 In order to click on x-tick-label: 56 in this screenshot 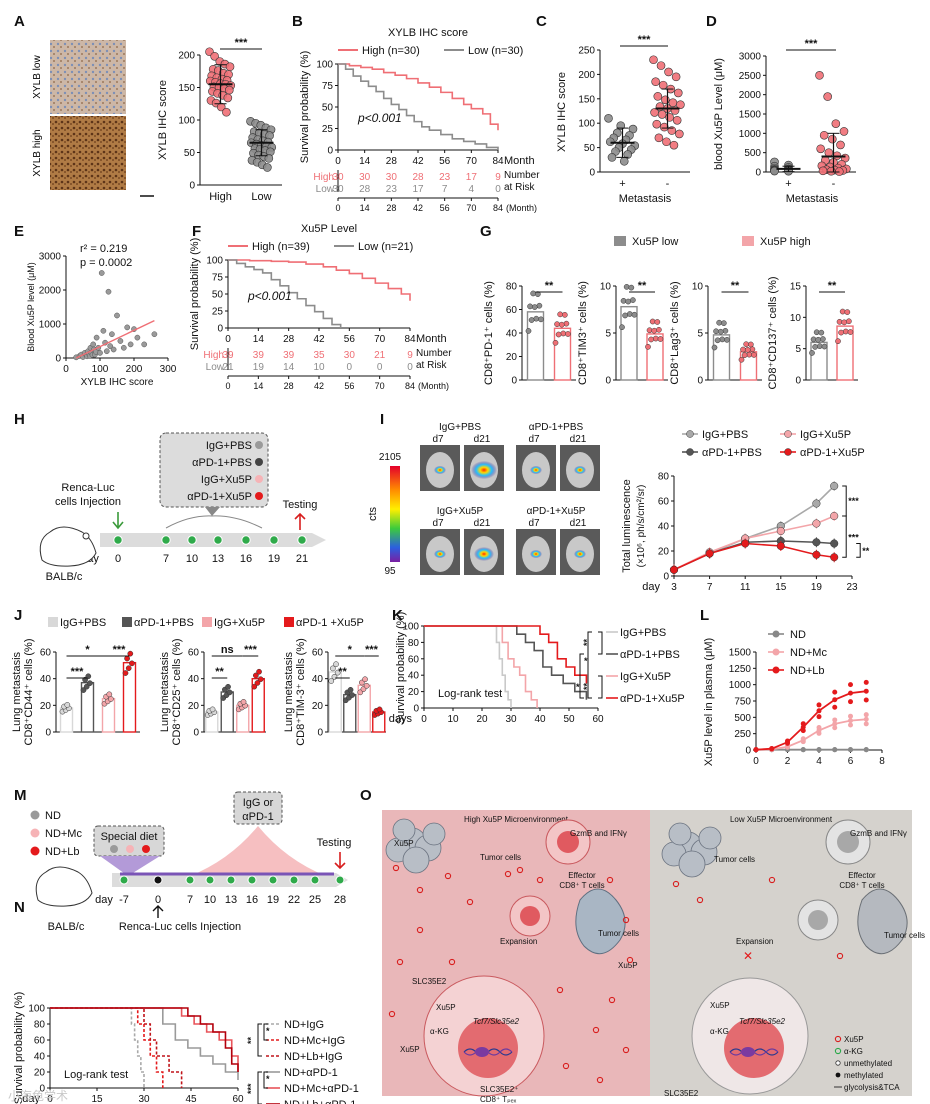, I will do `click(350, 339)`.